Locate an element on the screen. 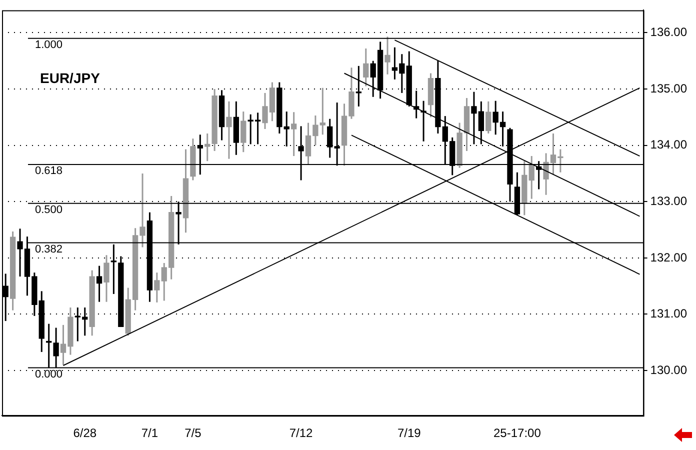 This screenshot has width=696, height=450. text: EUR/JPY is located at coordinates (70, 78).